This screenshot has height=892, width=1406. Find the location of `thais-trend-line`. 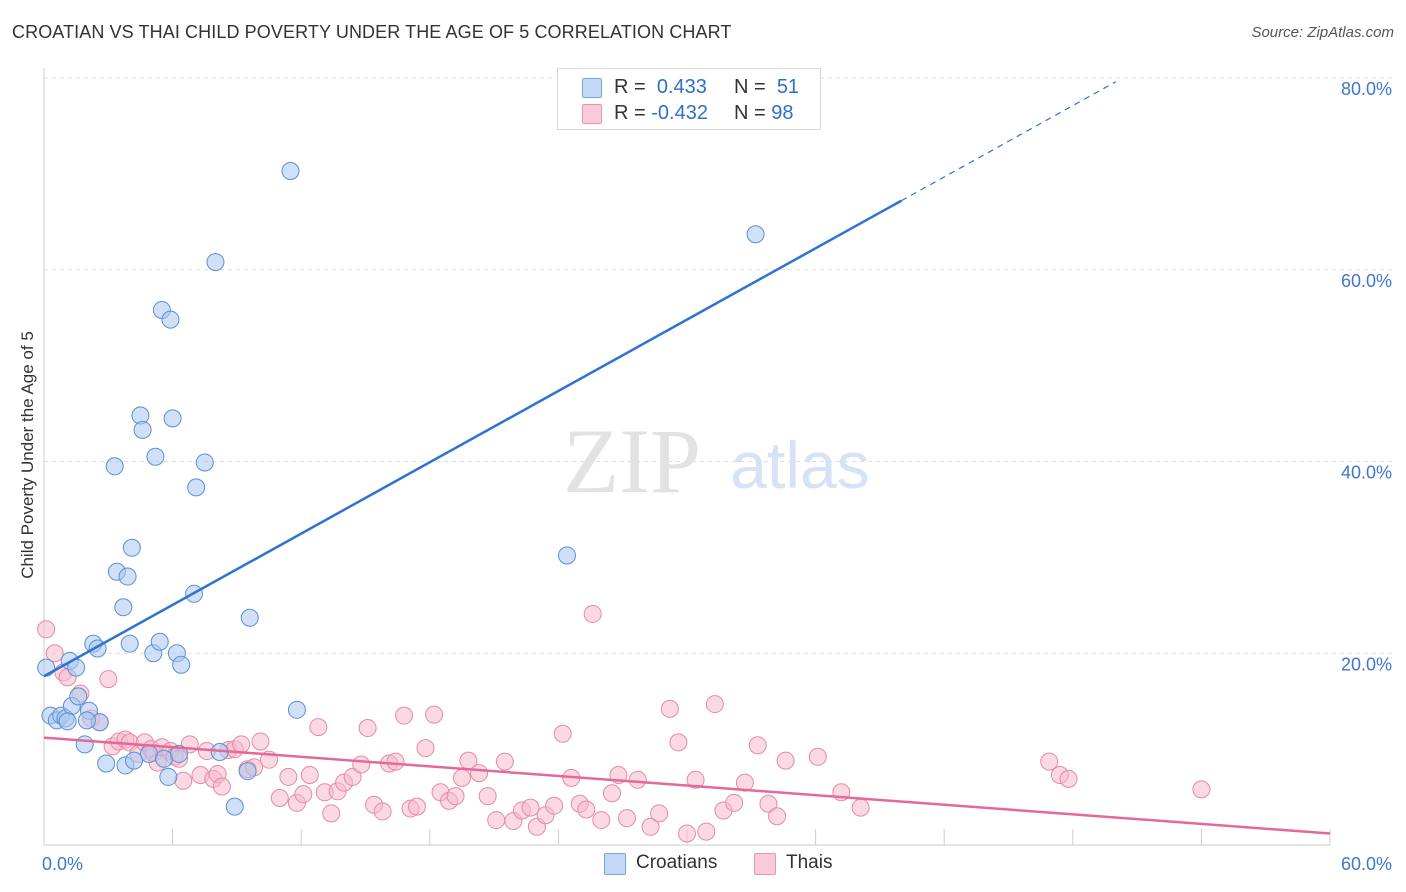

thais-trend-line is located at coordinates (687, 785).